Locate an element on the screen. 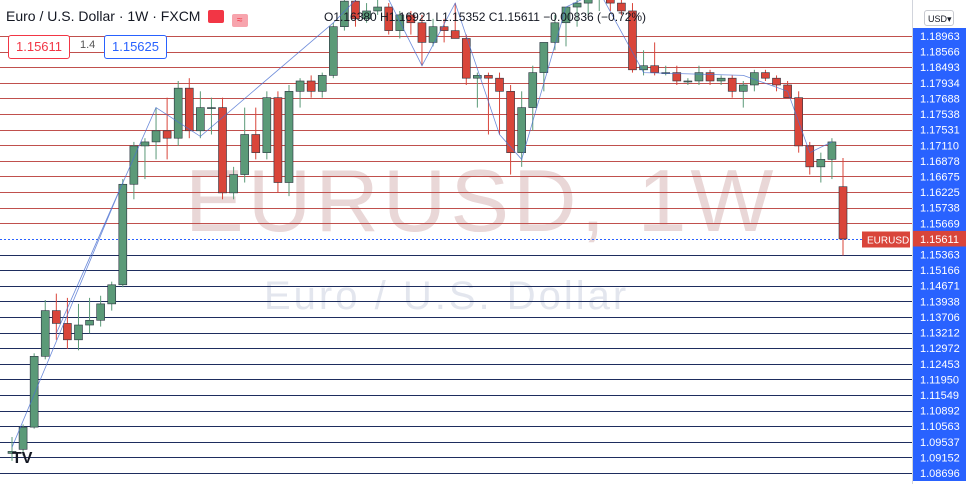  price-axis-label: 1.11950 is located at coordinates (939, 380).